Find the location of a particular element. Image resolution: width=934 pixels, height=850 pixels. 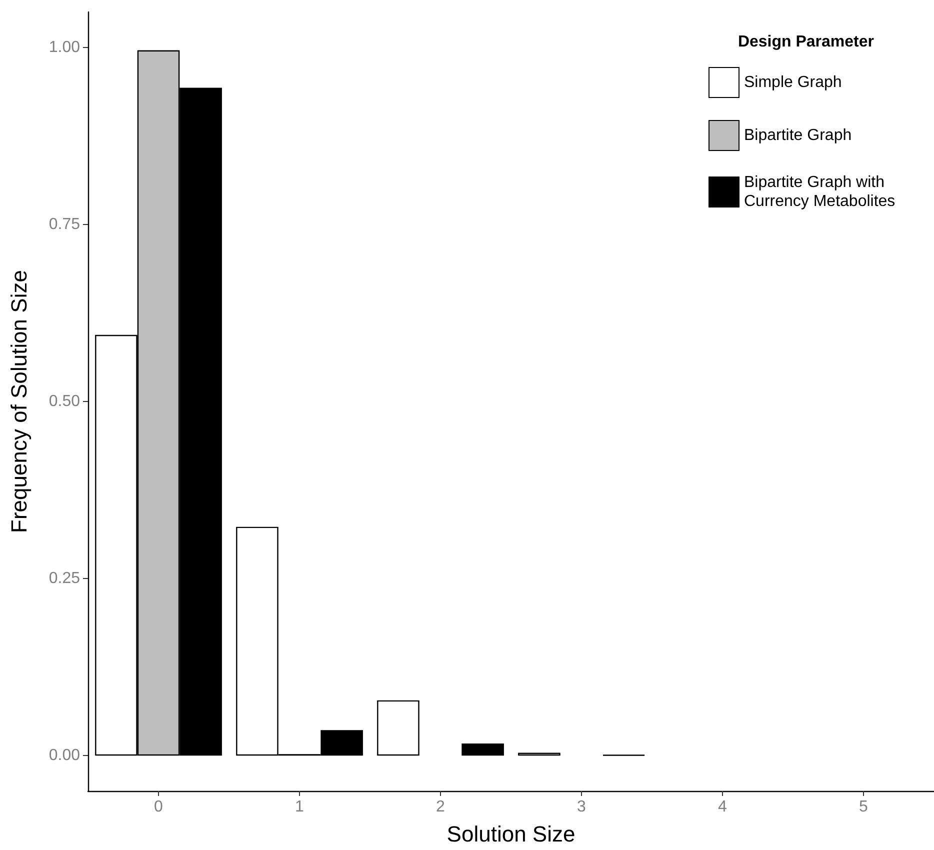

x-tick-label: 3 is located at coordinates (581, 807).